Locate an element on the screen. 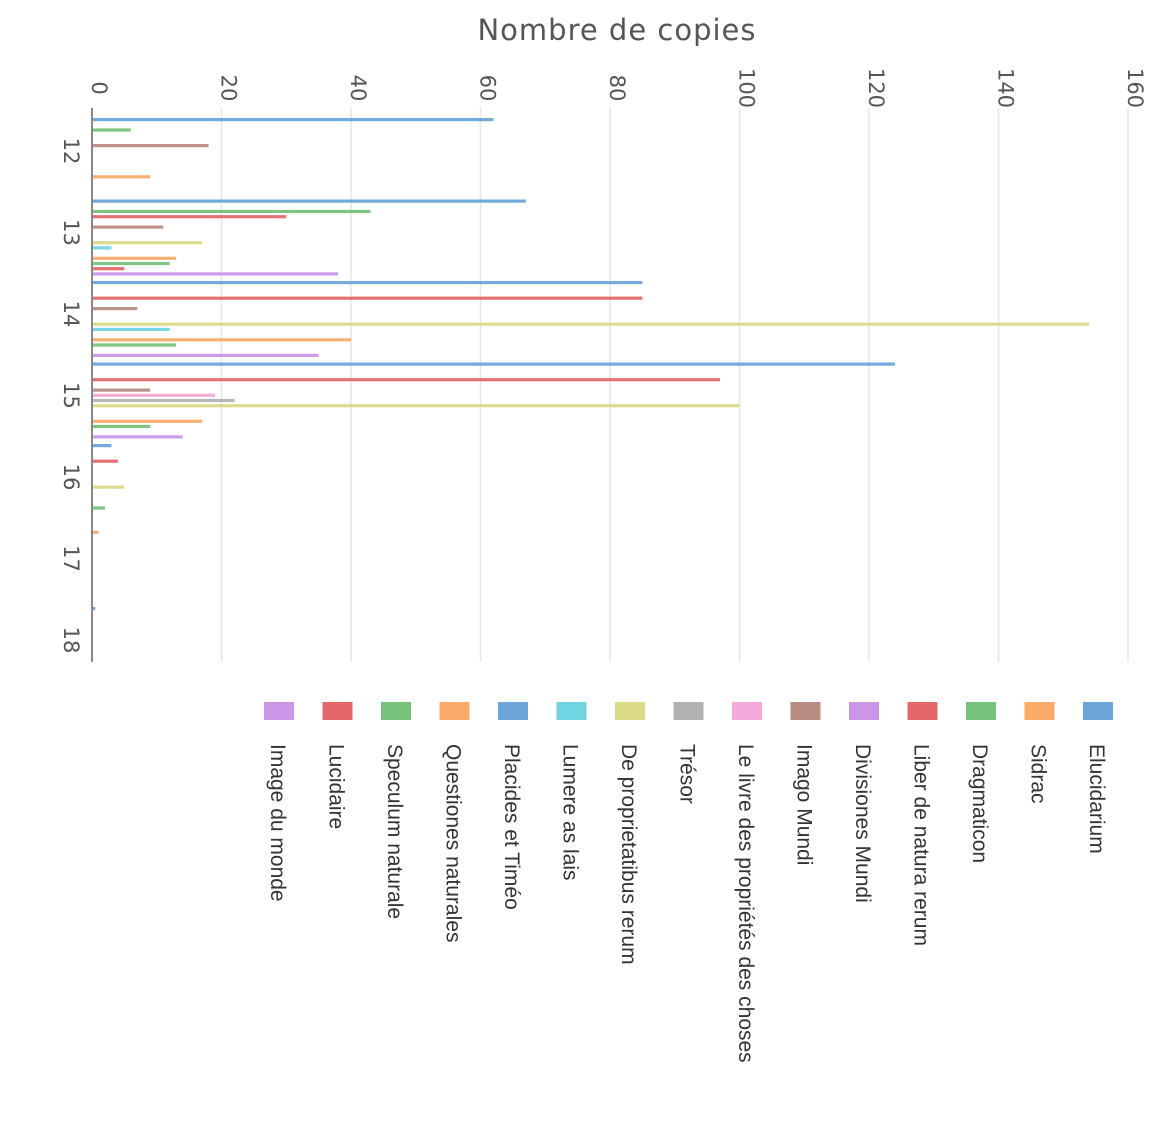 This screenshot has height=1139, width=1150. legend-item: Lumere as lais is located at coordinates (571, 791).